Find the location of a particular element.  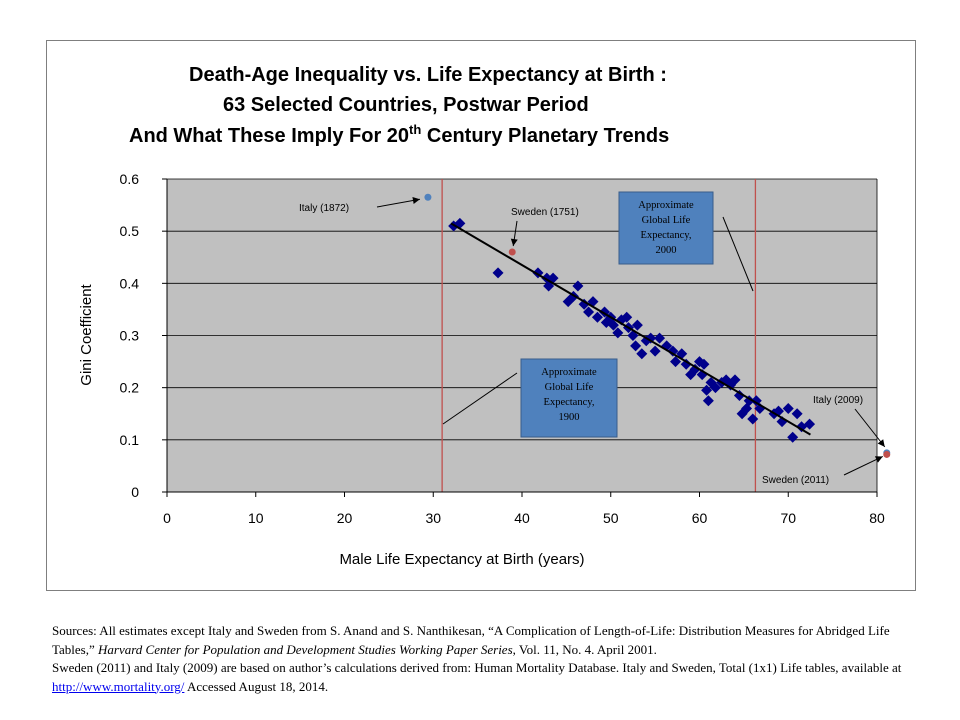

global-le-box-1-line-0: Approximate is located at coordinates (666, 205).